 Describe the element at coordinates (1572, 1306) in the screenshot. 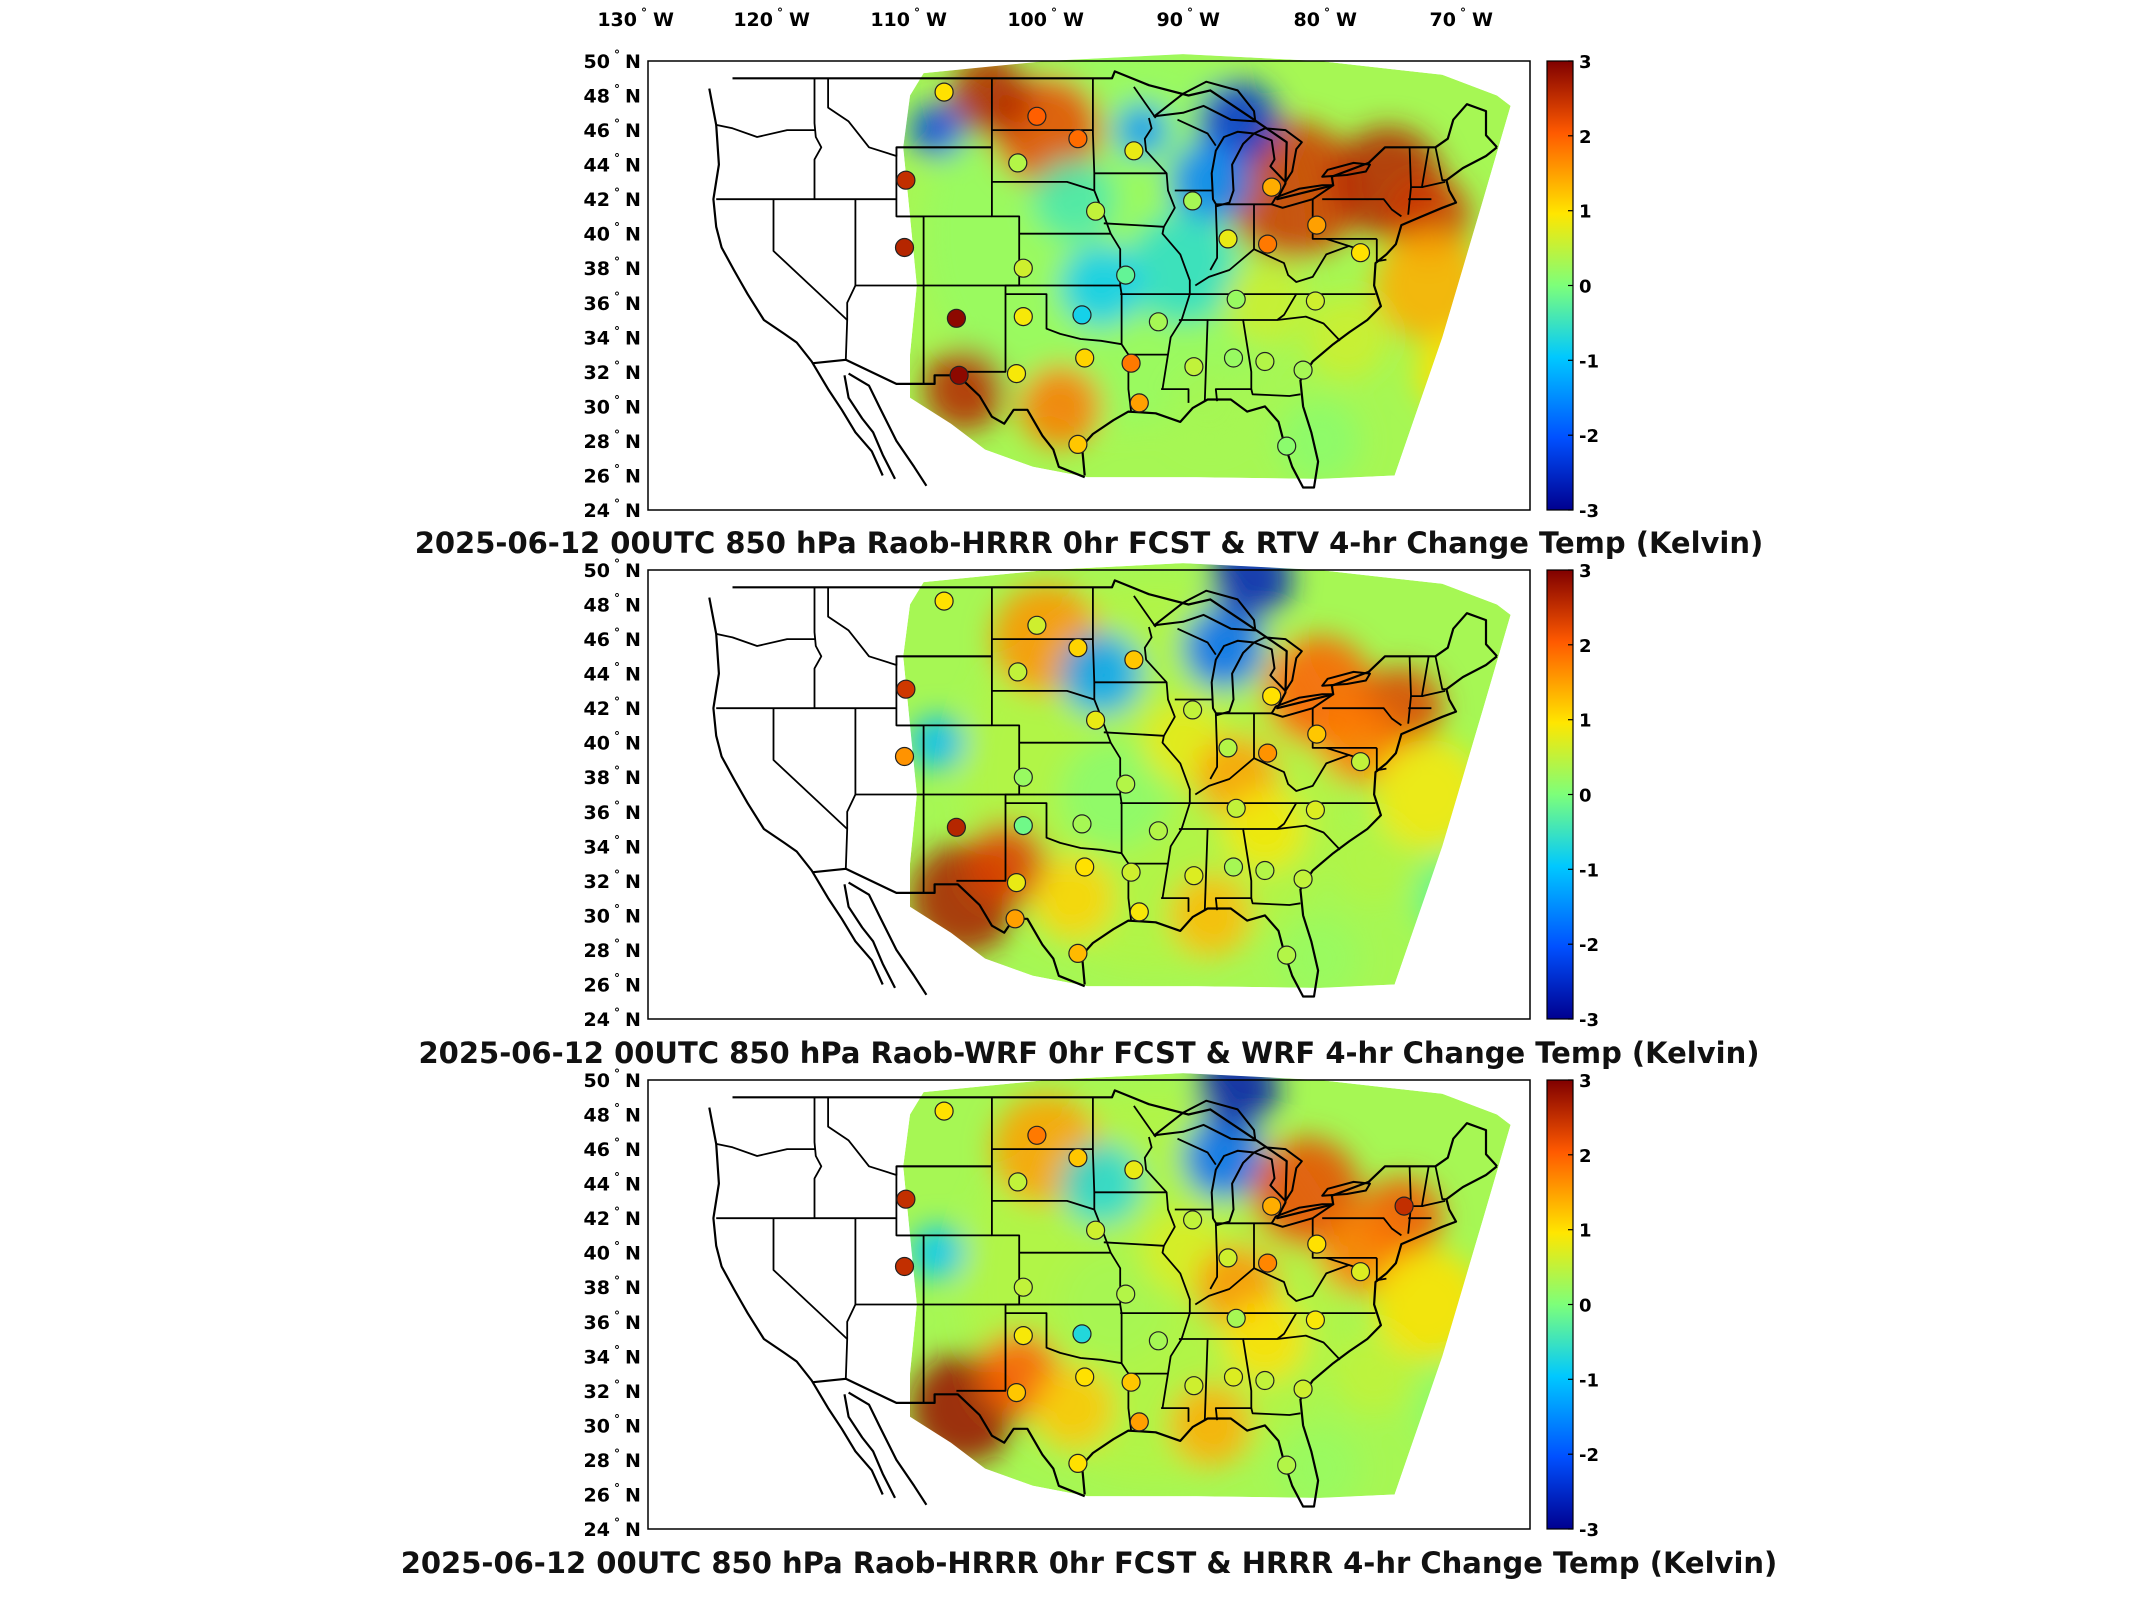

I see `colorbar: 3 2 1 0 -1 -2 -3` at that location.